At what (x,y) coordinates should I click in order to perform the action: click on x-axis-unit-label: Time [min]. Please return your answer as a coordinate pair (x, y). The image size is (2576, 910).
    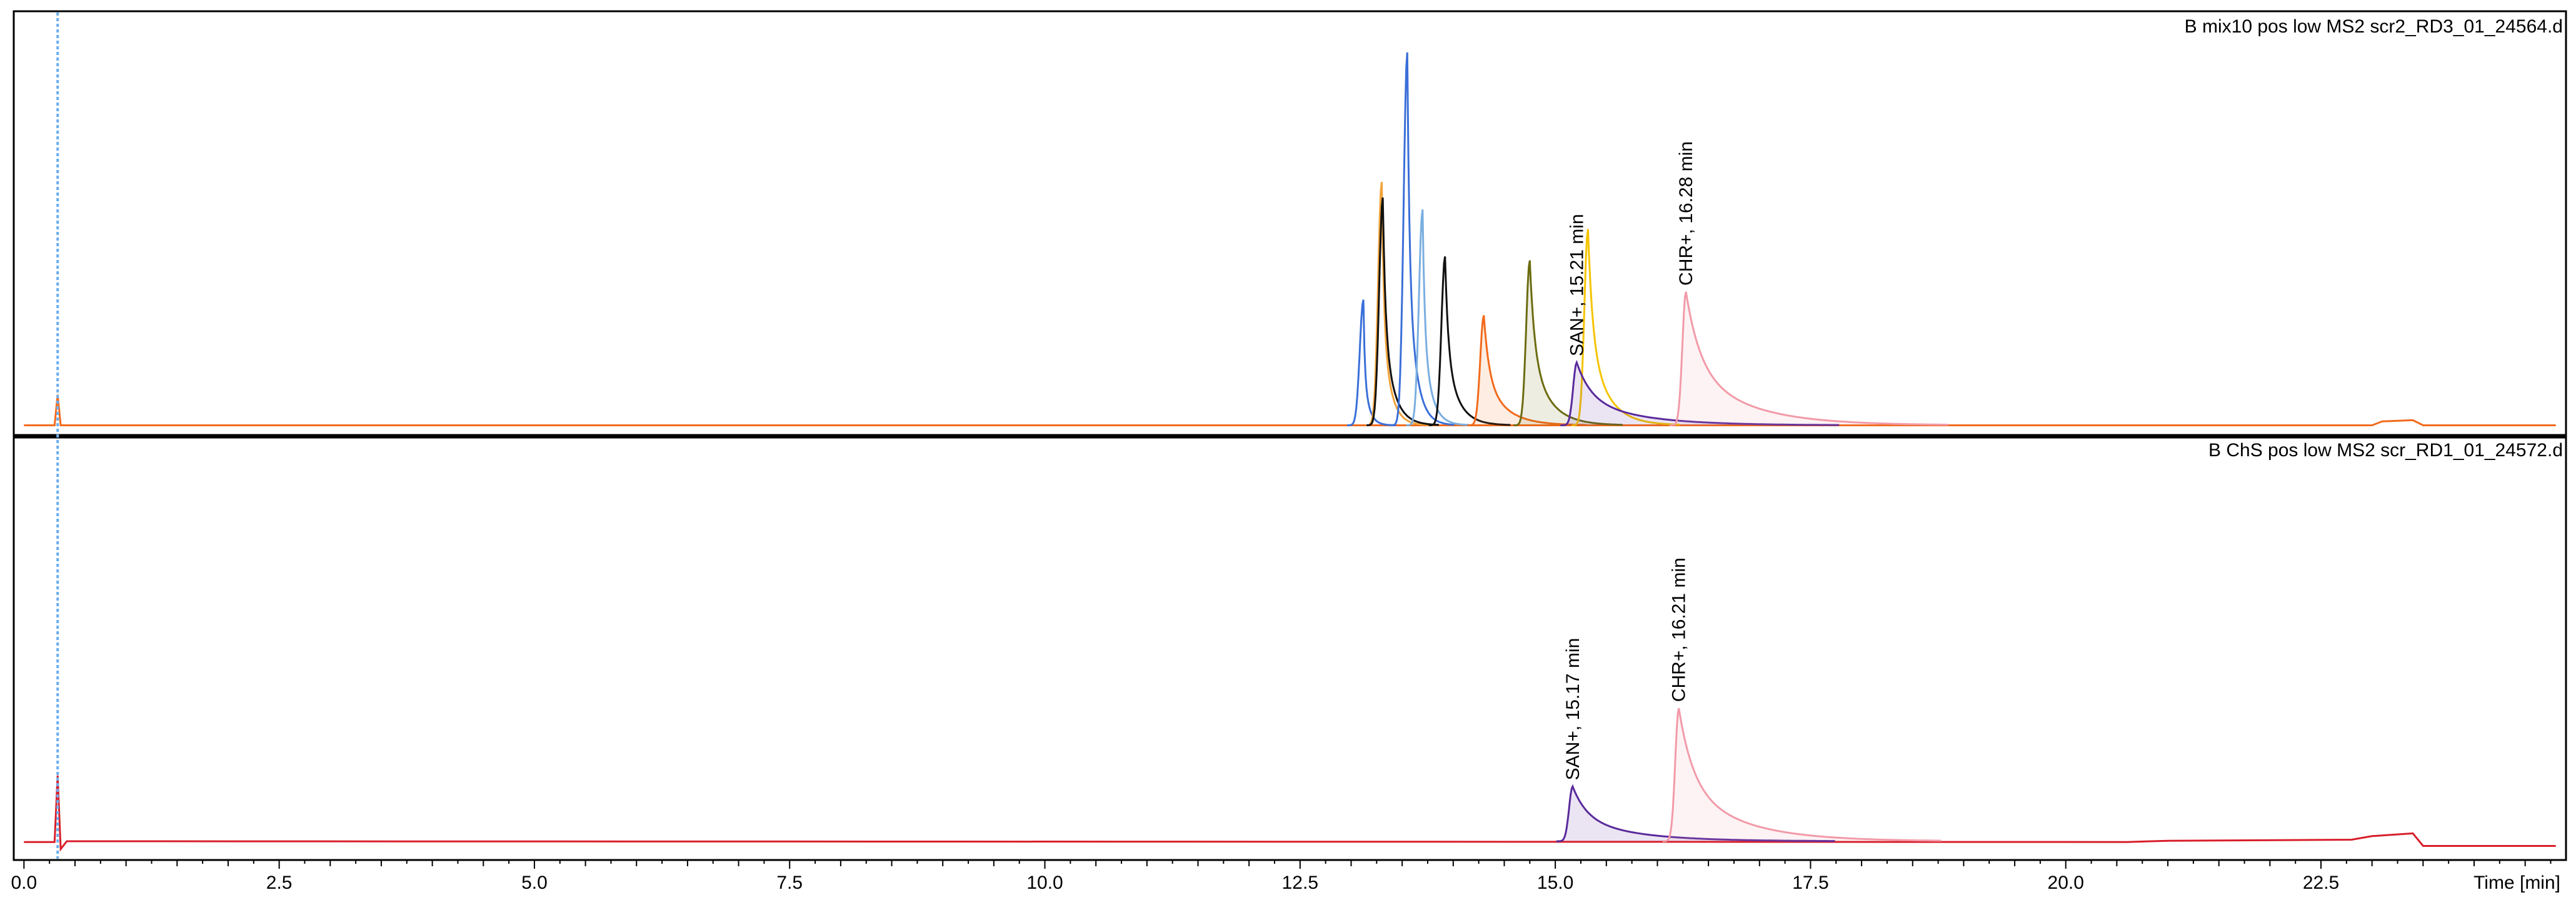
    Looking at the image, I should click on (2516, 882).